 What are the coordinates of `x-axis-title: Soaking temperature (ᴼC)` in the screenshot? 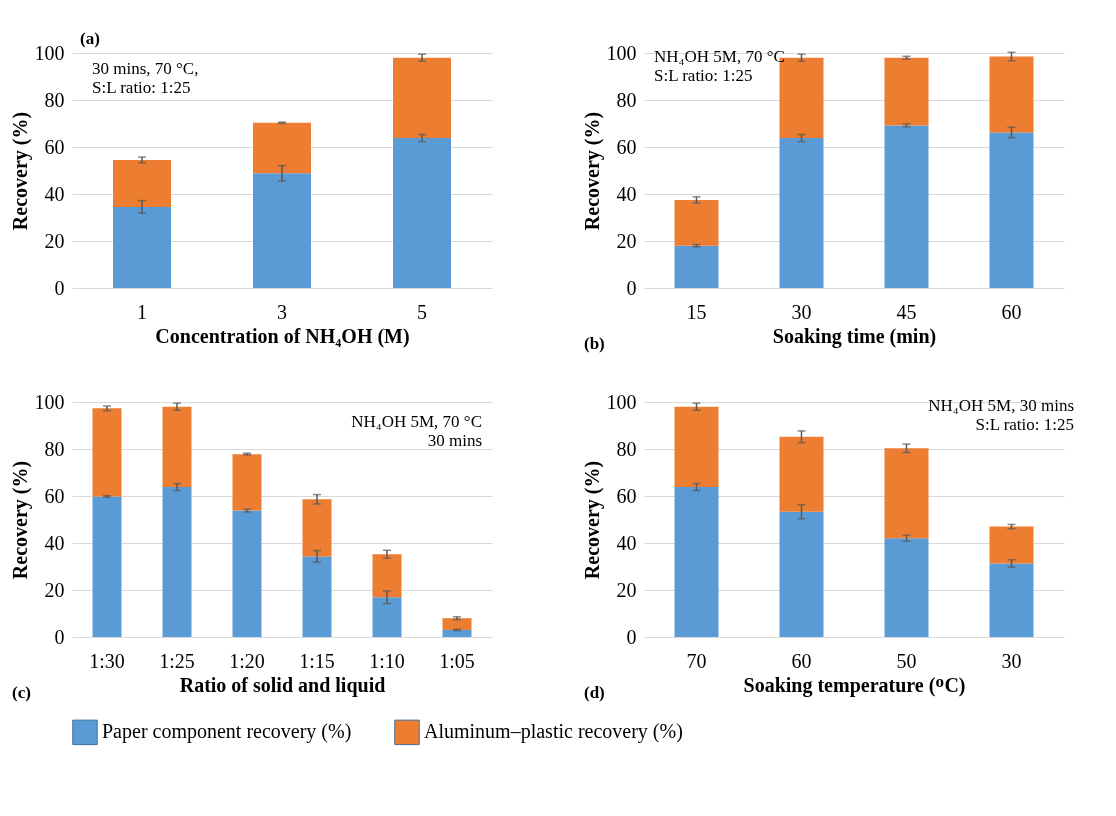 It's located at (854, 685).